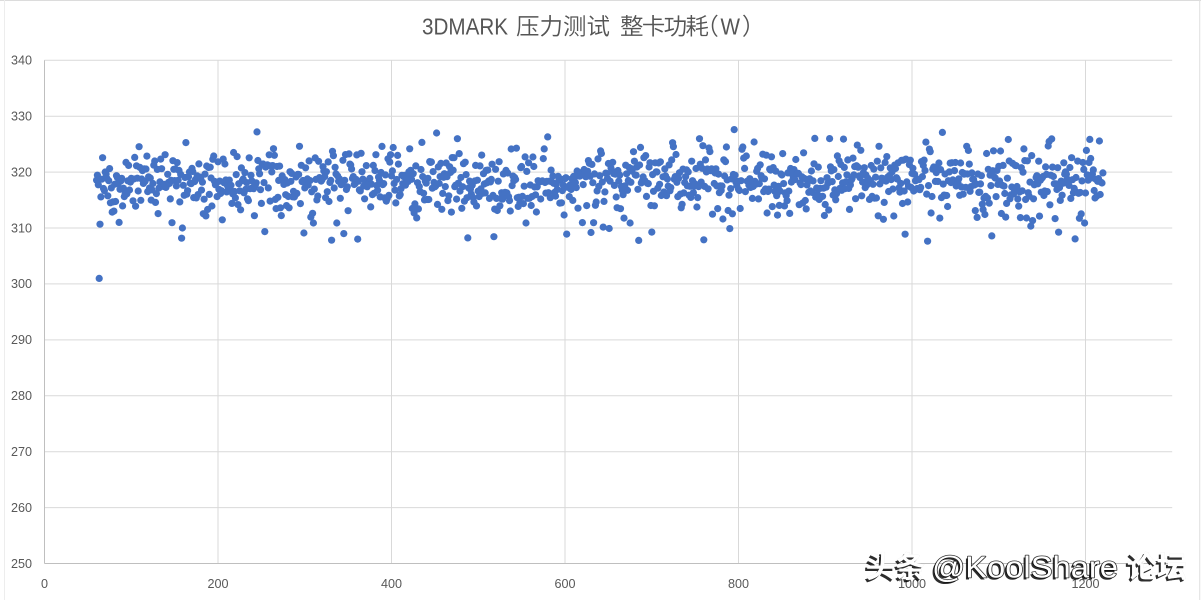 Image resolution: width=1201 pixels, height=600 pixels. What do you see at coordinates (21, 284) in the screenshot?
I see `svg-text: 300` at bounding box center [21, 284].